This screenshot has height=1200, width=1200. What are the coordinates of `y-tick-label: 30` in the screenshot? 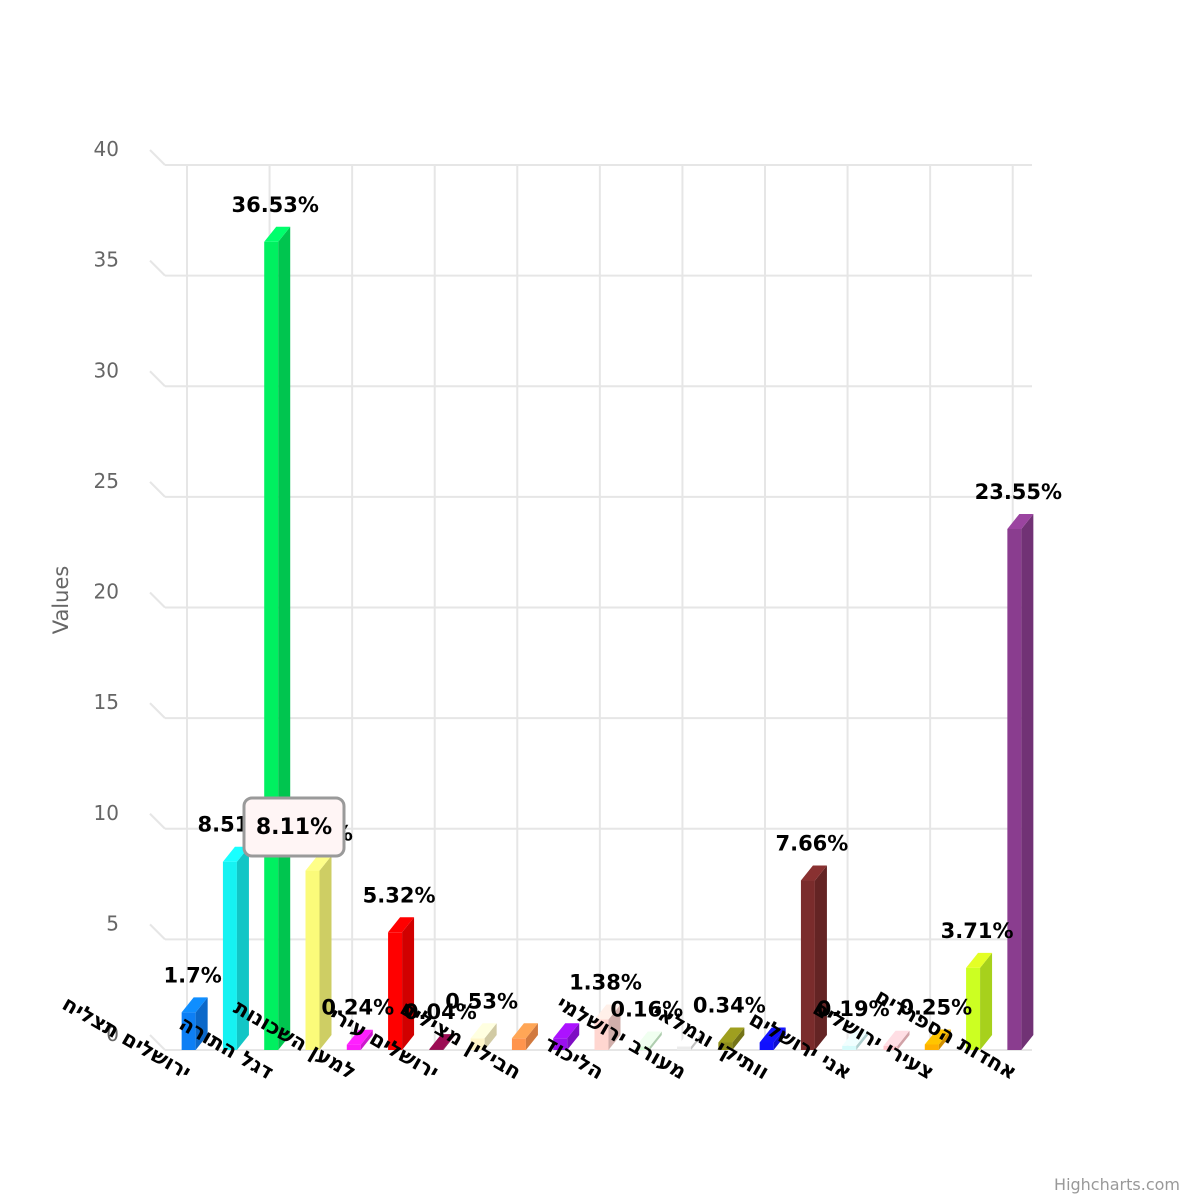 It's located at (106, 370).